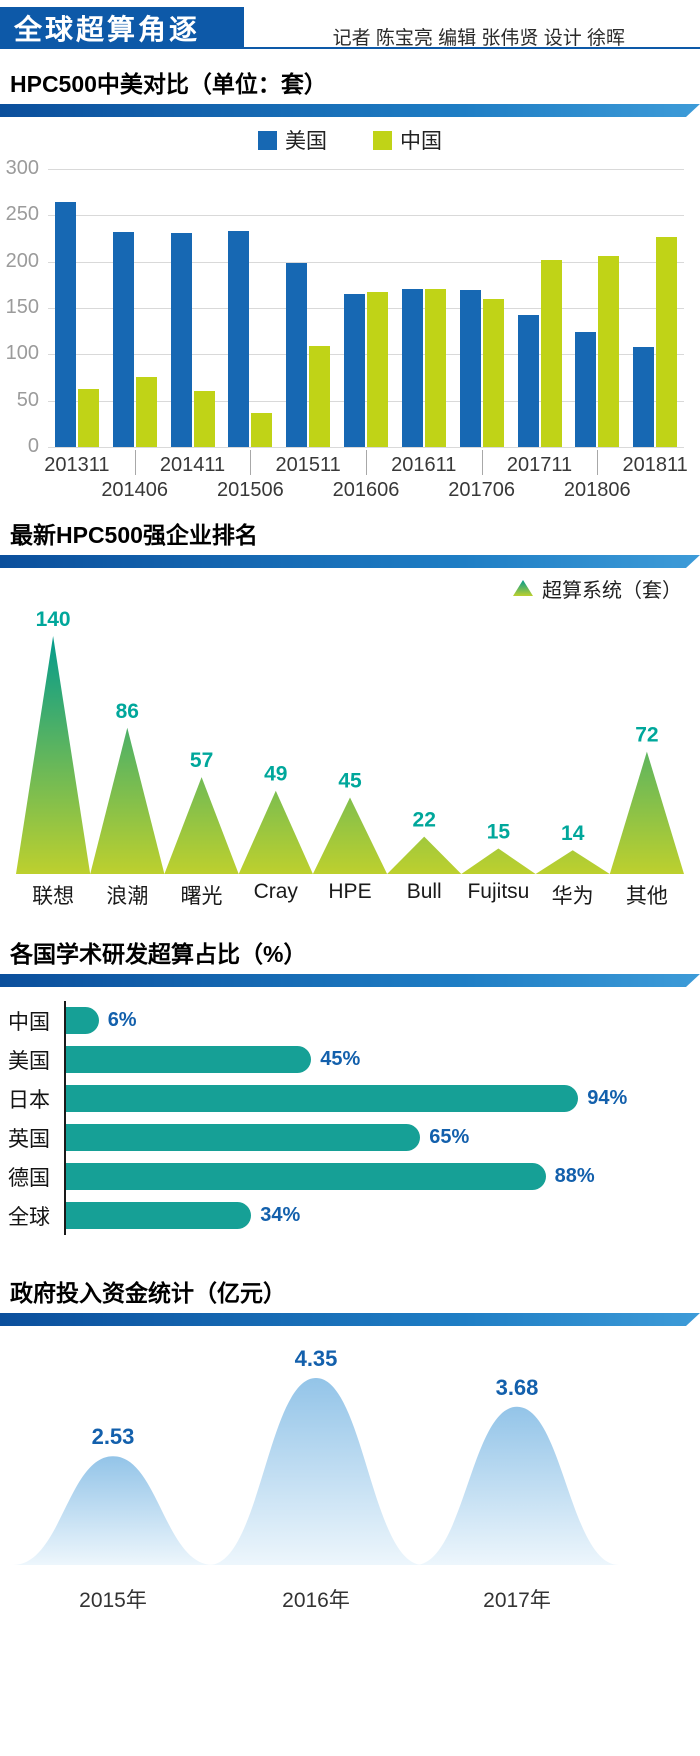  I want to click on vendor-label: 华为, so click(572, 896).